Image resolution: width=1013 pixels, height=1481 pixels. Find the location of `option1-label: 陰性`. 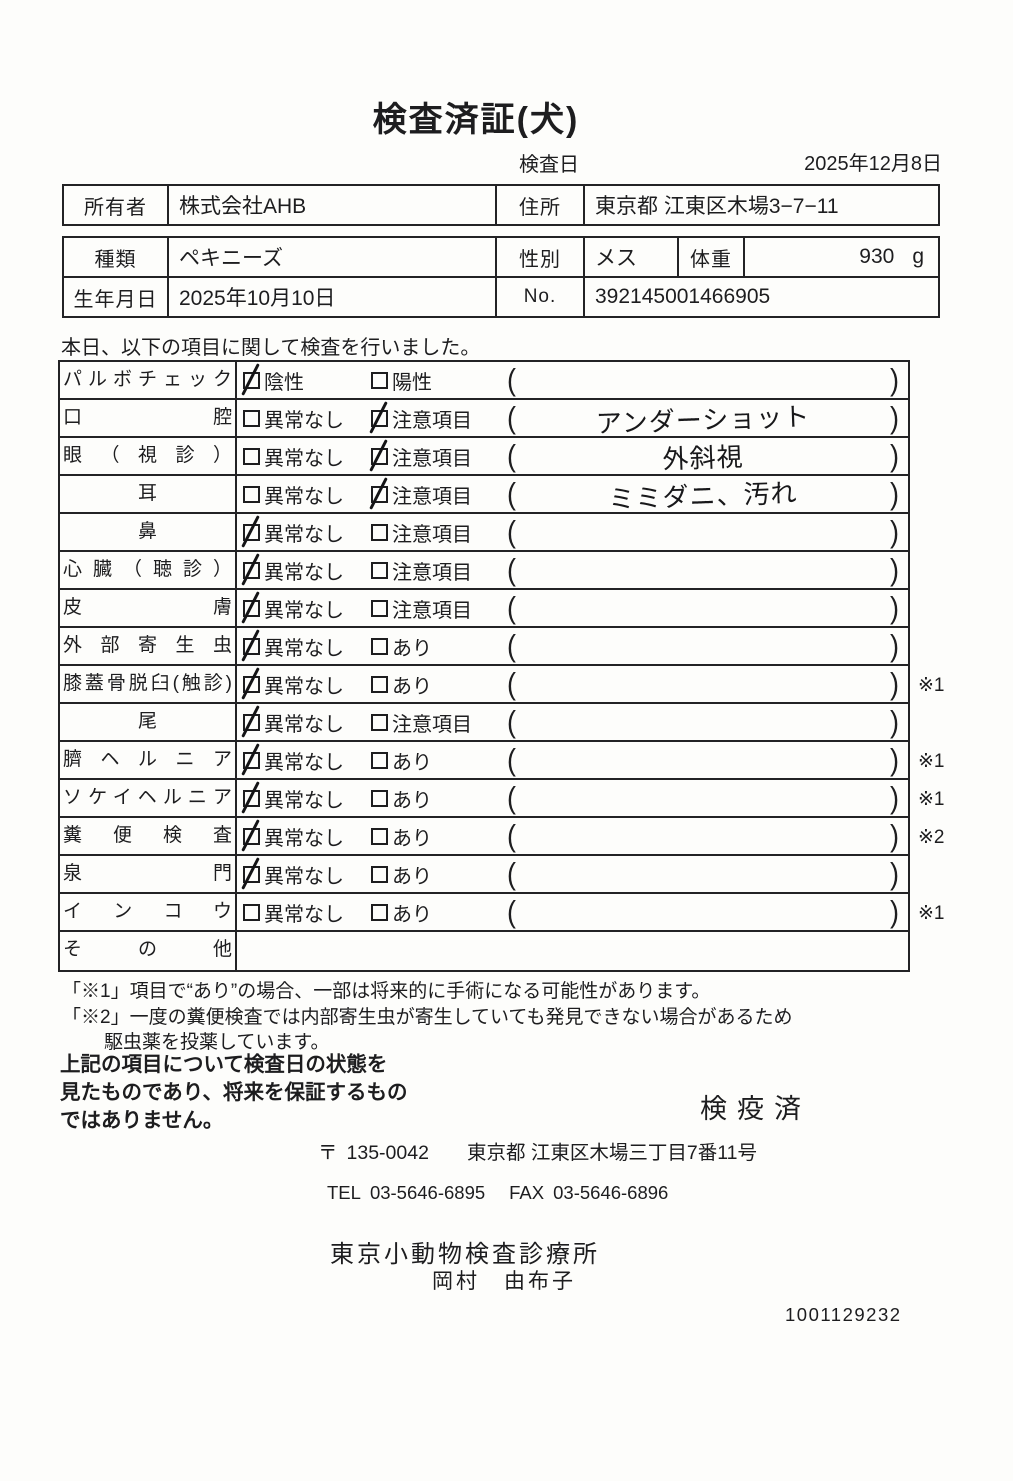

option1-label: 陰性 is located at coordinates (284, 382).